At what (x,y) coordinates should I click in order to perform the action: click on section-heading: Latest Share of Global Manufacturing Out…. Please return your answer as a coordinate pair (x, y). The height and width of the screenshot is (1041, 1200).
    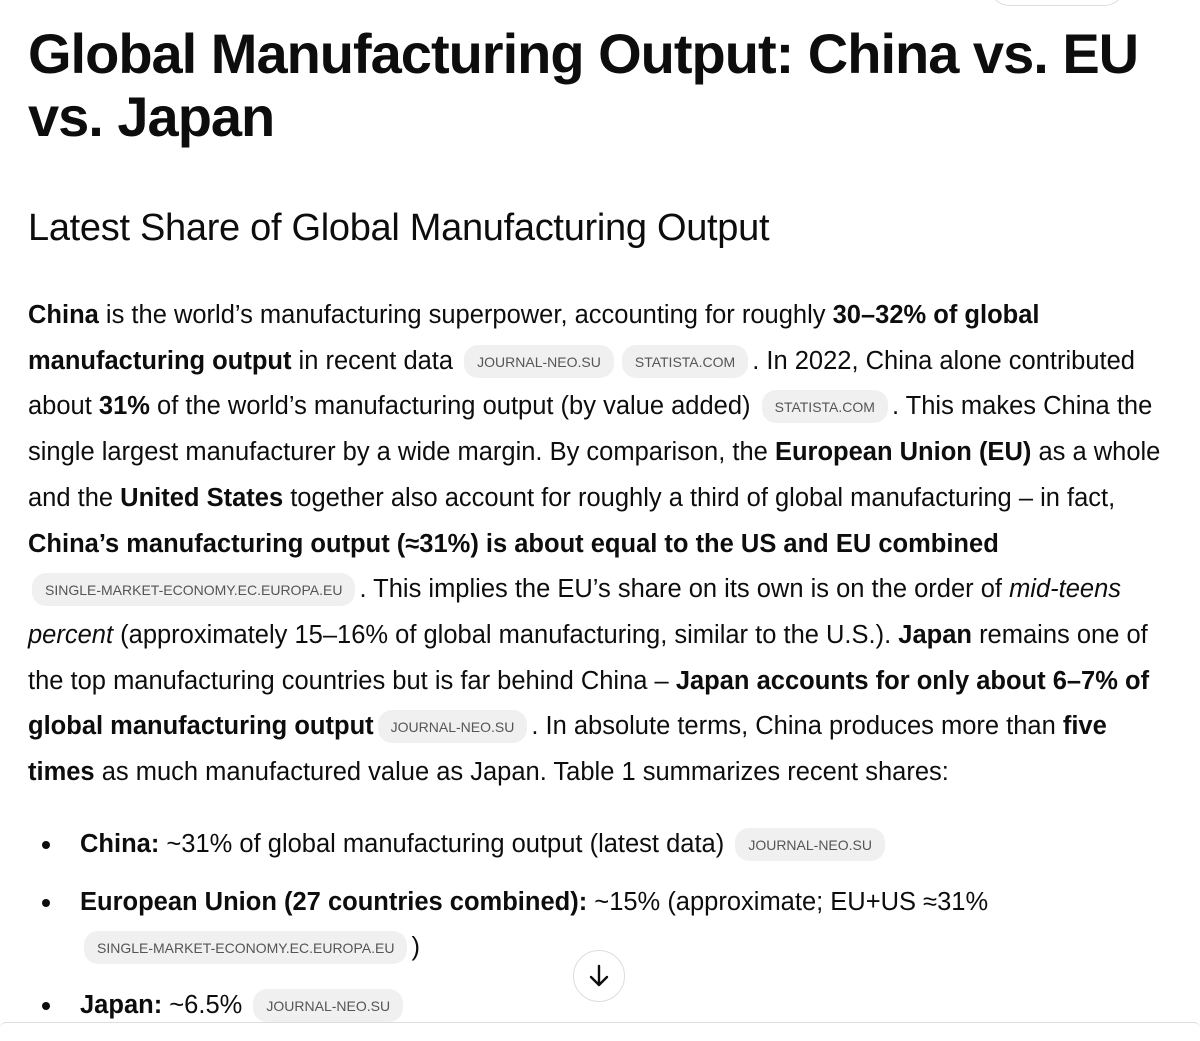
    Looking at the image, I should click on (399, 228).